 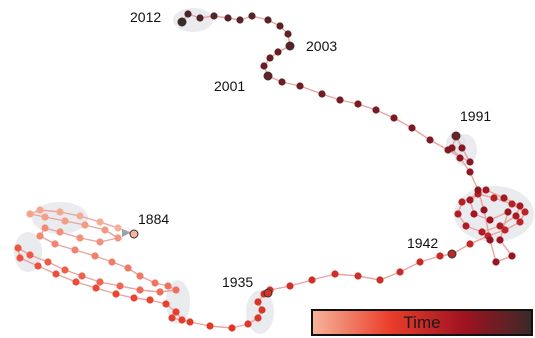 What do you see at coordinates (268, 293) in the screenshot?
I see `year-marker-1935` at bounding box center [268, 293].